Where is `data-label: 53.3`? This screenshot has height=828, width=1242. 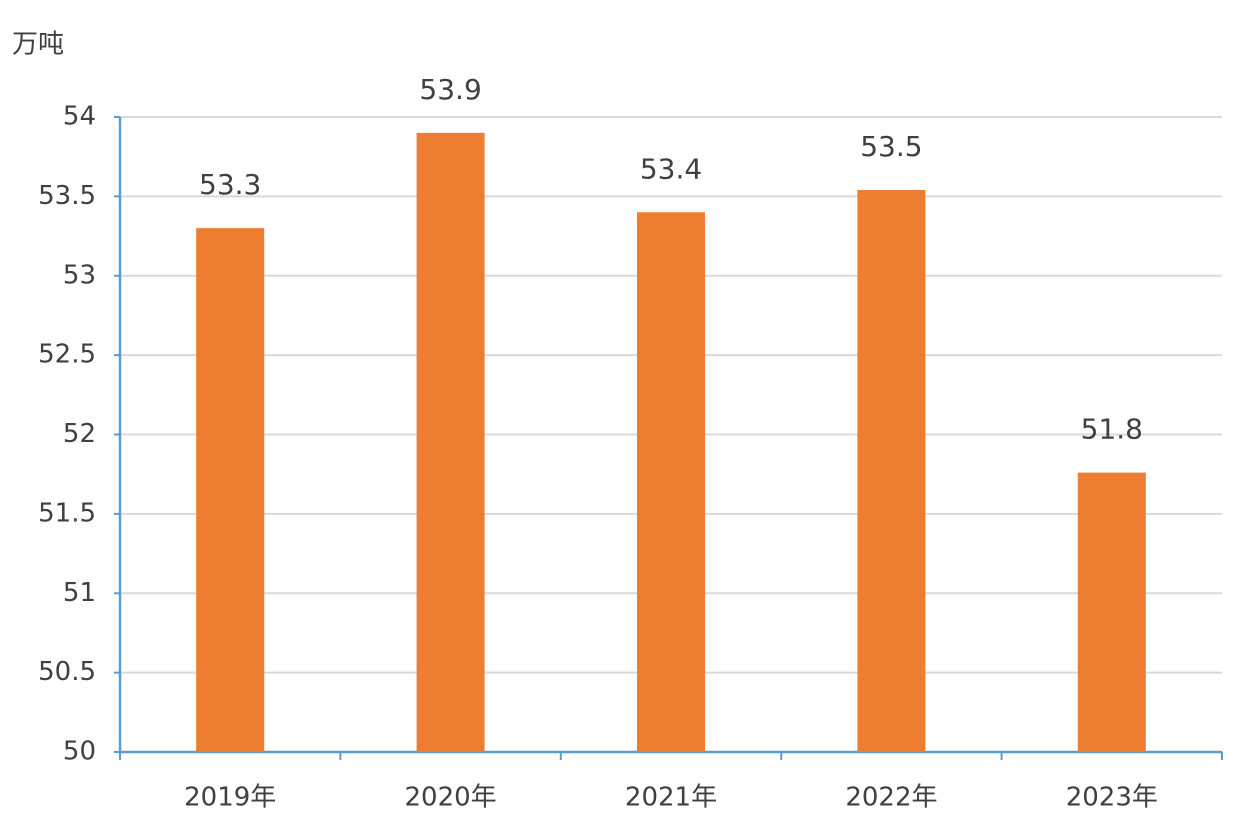 data-label: 53.3 is located at coordinates (230, 184).